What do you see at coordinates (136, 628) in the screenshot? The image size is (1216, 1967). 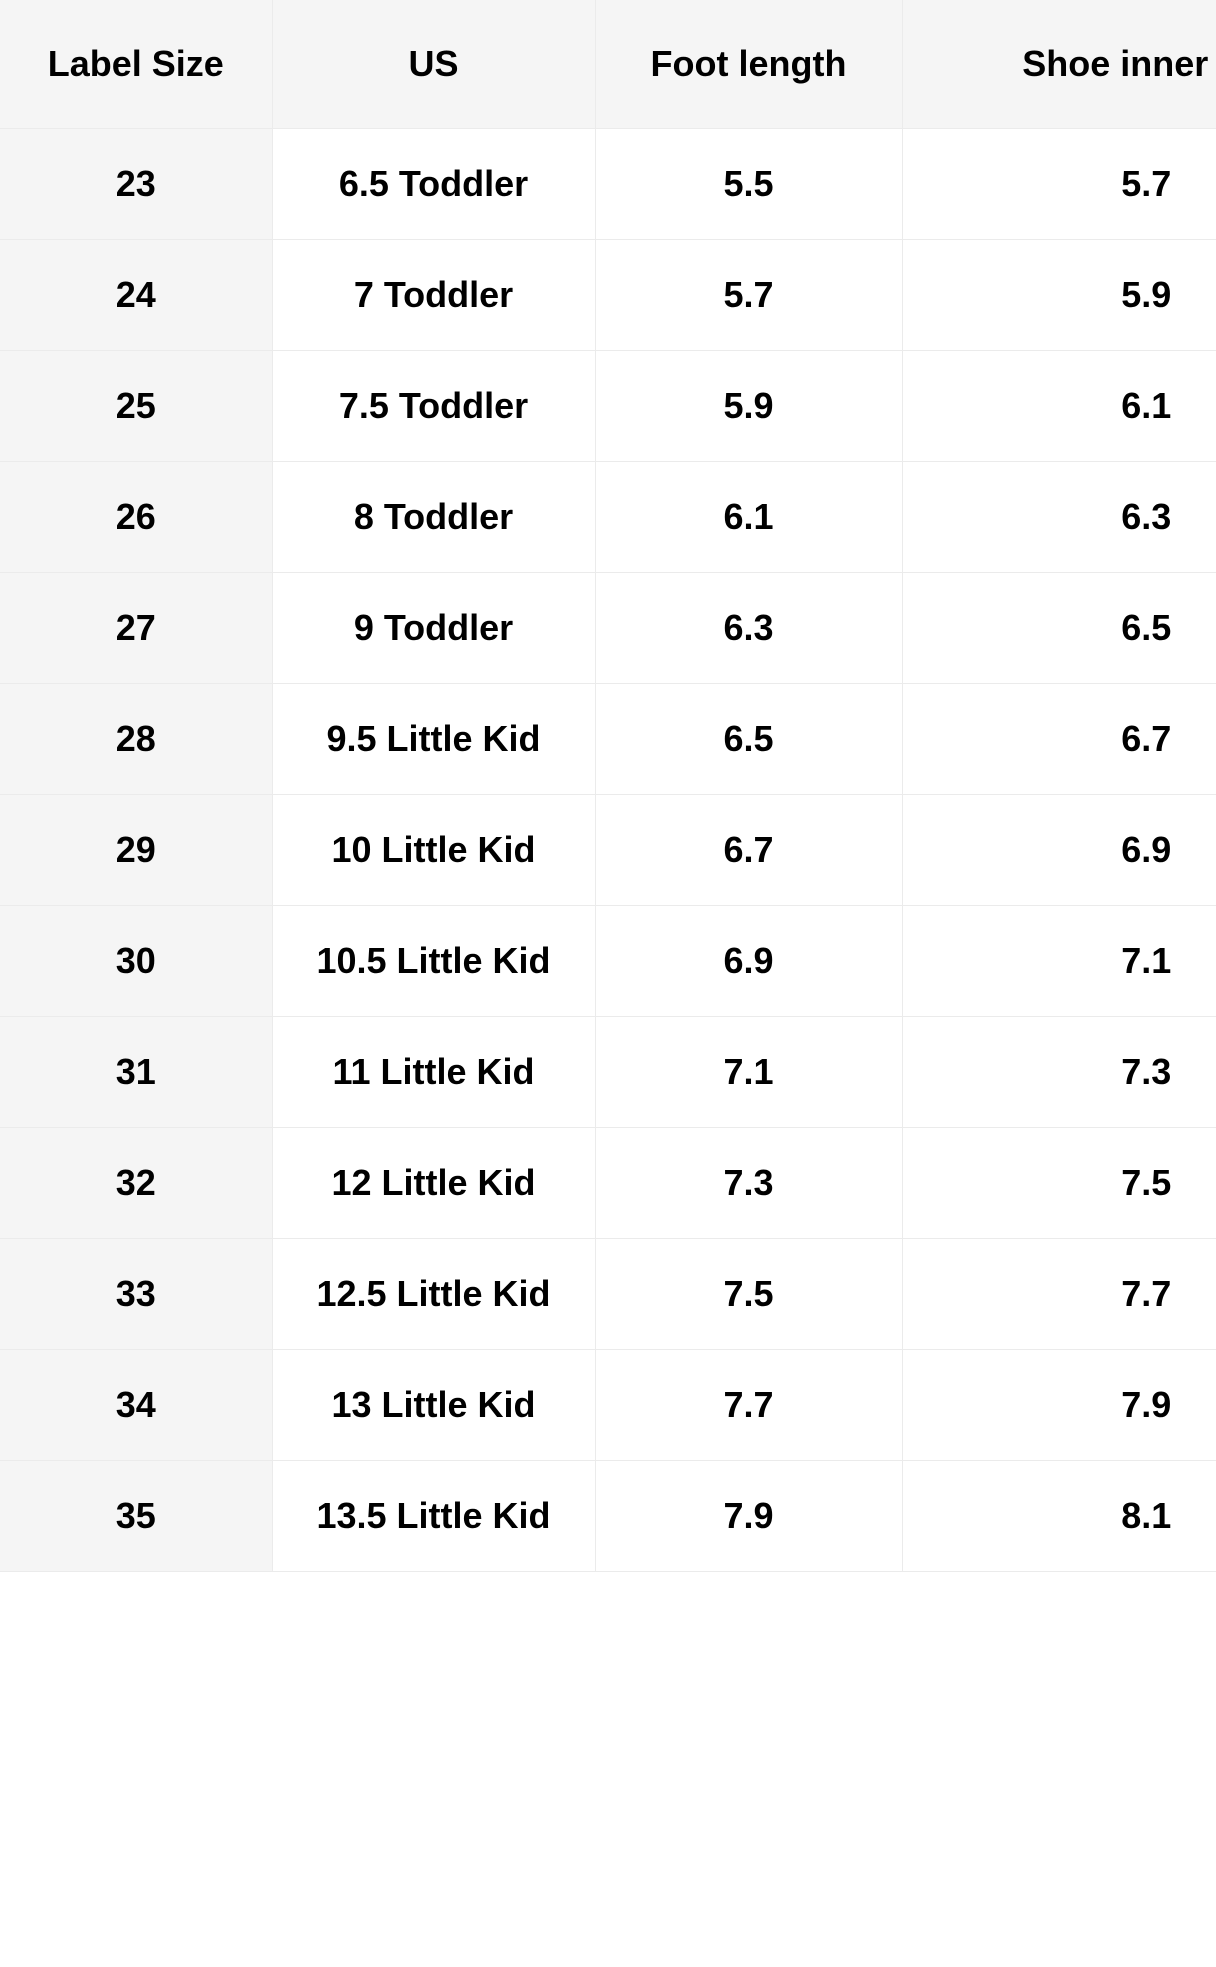 I see `cell-label_size: 27` at bounding box center [136, 628].